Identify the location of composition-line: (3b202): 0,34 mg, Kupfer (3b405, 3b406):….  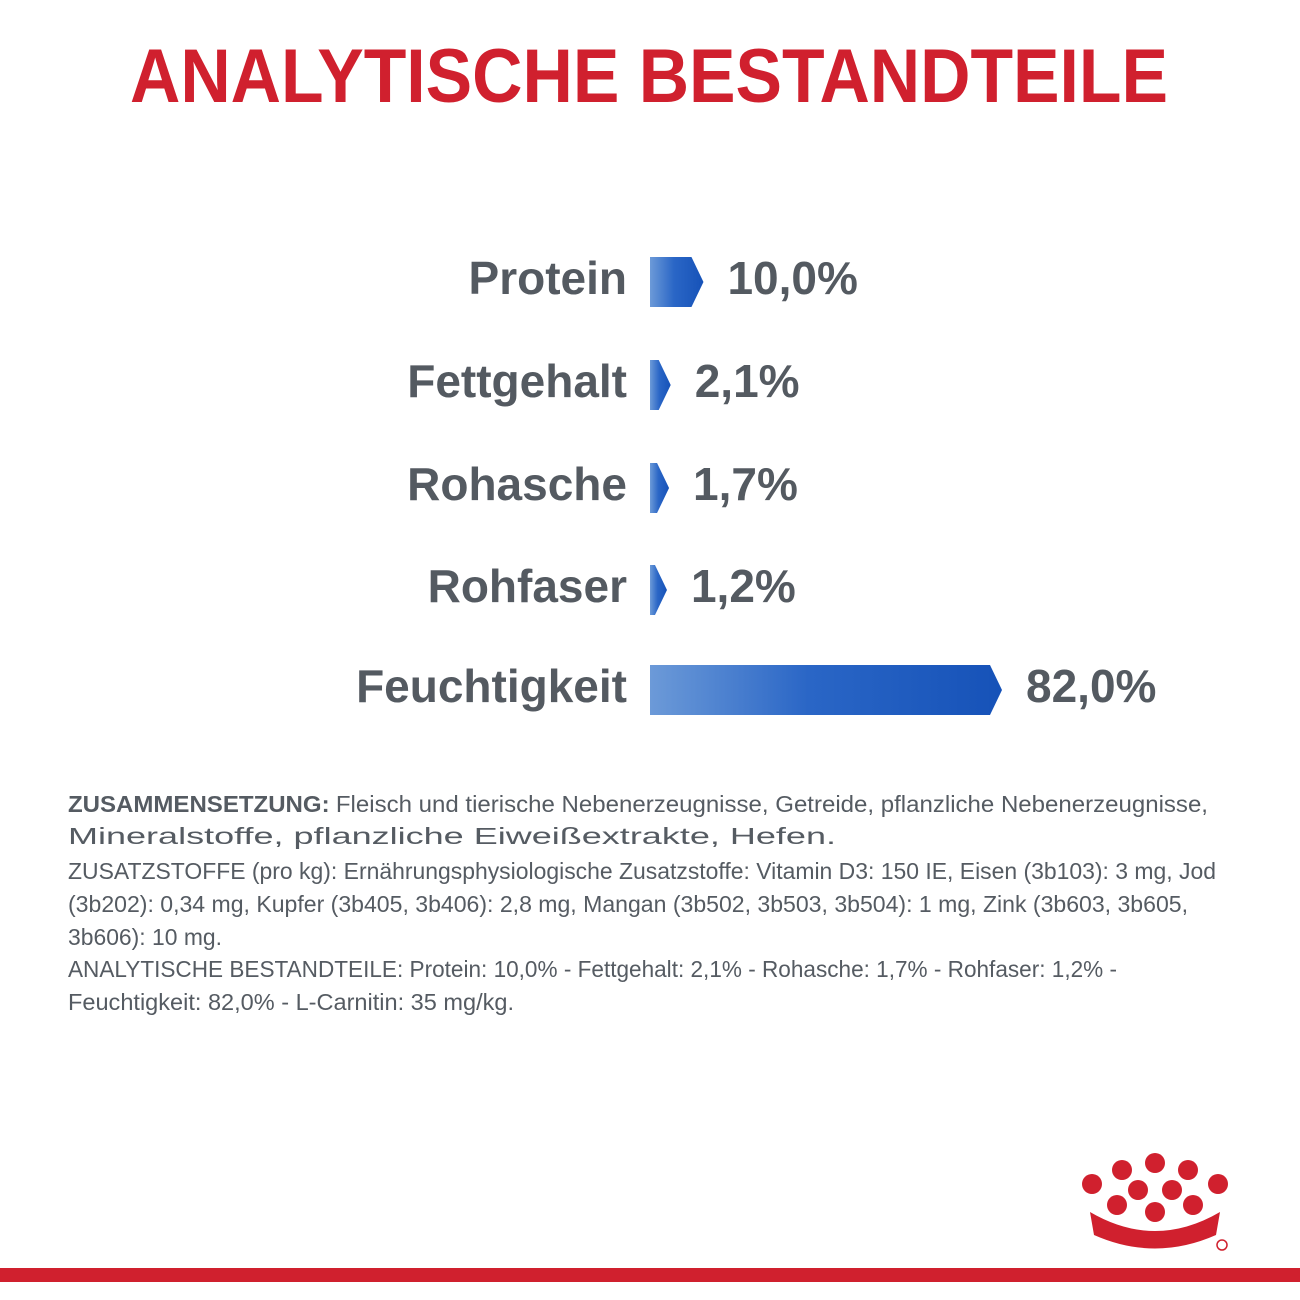
(628, 904).